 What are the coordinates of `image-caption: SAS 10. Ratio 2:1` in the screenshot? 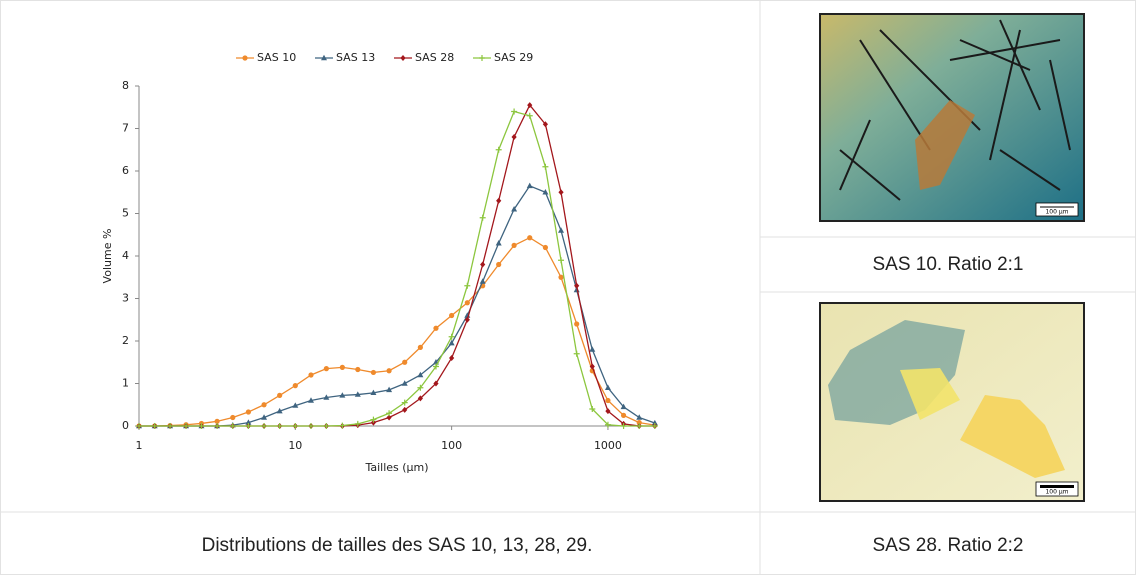 It's located at (947, 264).